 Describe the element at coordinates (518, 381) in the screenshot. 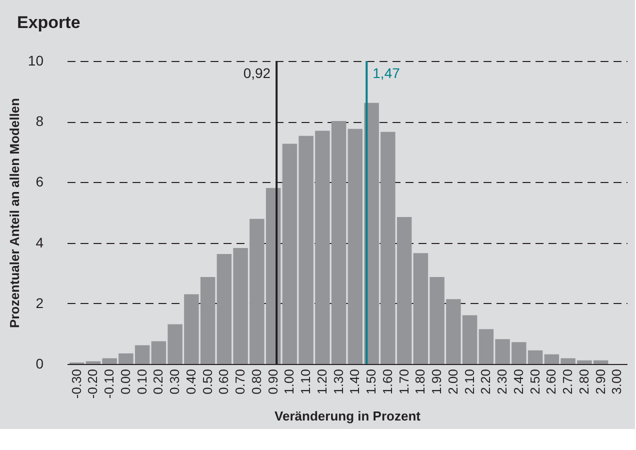

I see `x-tick-label: 2.40` at that location.